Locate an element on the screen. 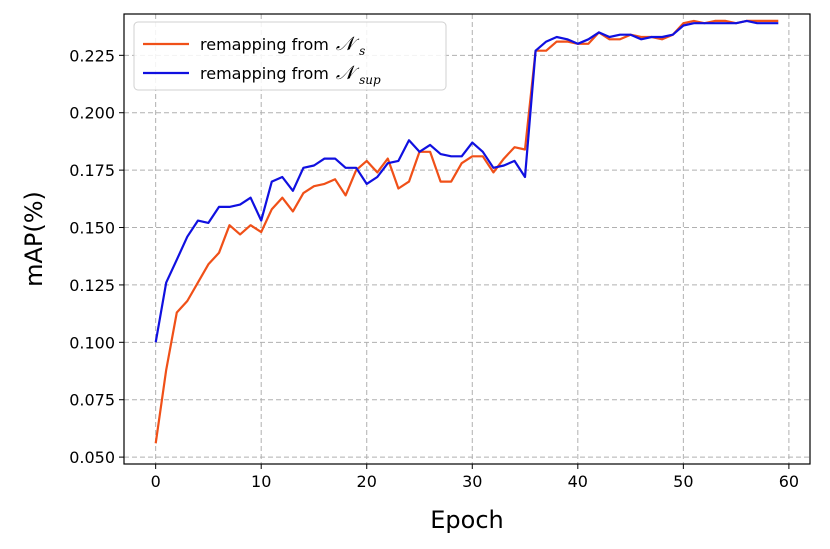  legend-math-subscript: s is located at coordinates (362, 51).